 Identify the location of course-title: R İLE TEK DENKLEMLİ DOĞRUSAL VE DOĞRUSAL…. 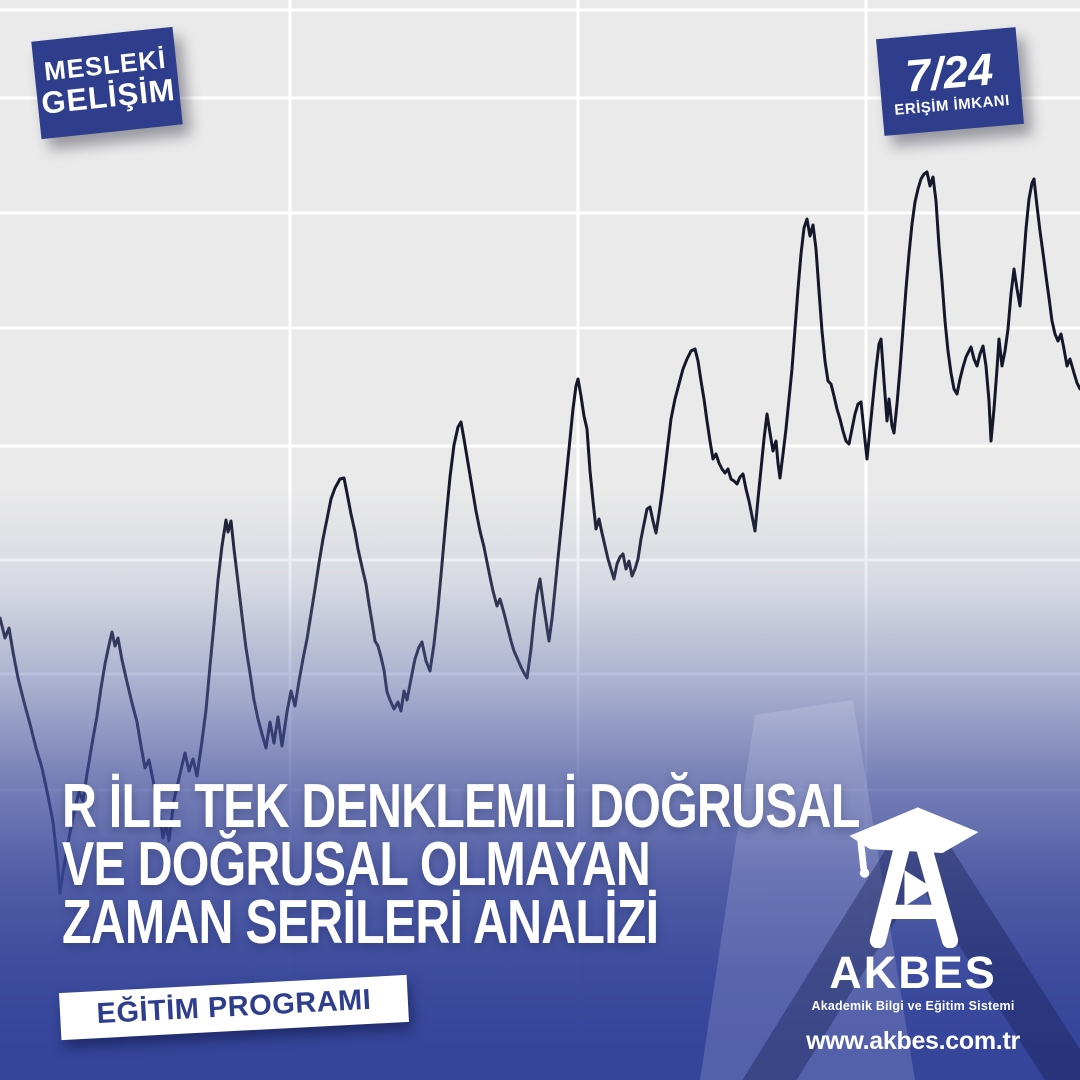
(461, 864).